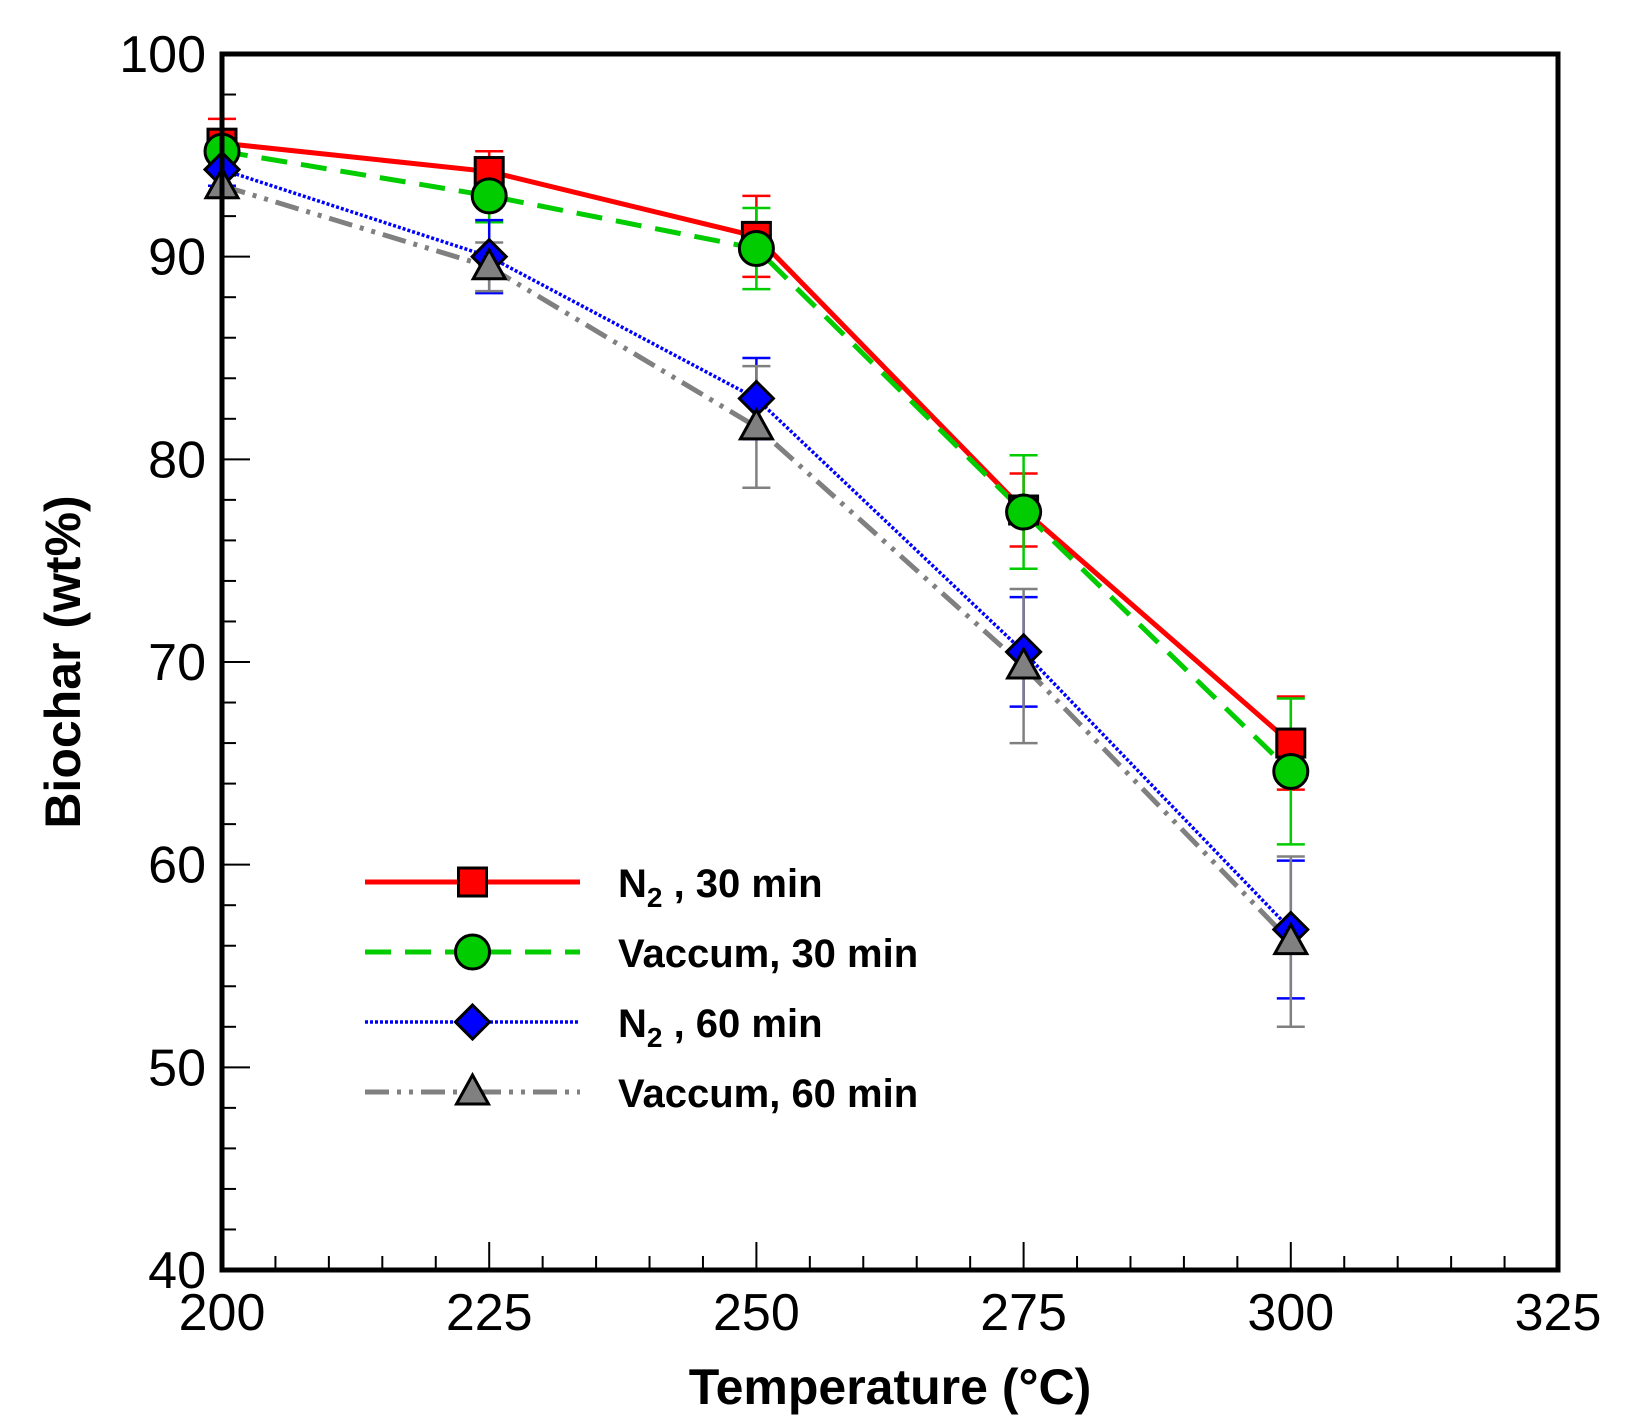 This screenshot has width=1628, height=1427. What do you see at coordinates (720, 1027) in the screenshot?
I see `legend-label: N2 , 60 min` at bounding box center [720, 1027].